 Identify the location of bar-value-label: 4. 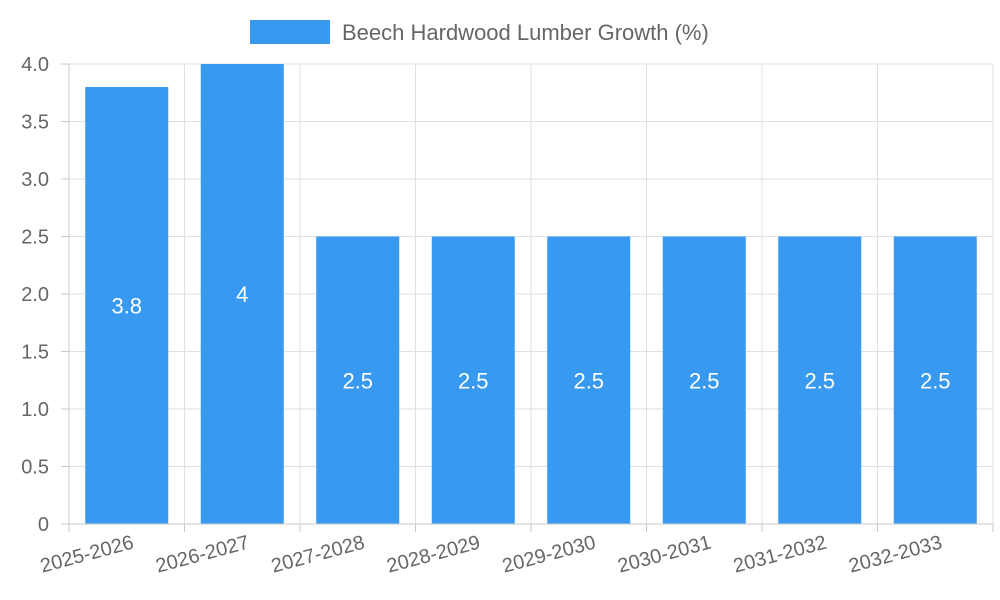
(242, 294).